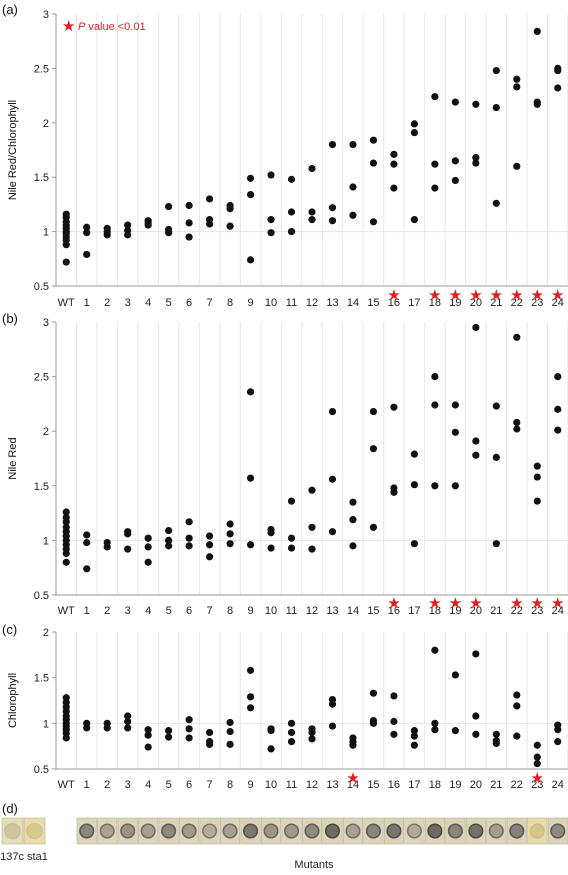 The width and height of the screenshot is (568, 875). What do you see at coordinates (46, 323) in the screenshot?
I see `y-tick-label: 3` at bounding box center [46, 323].